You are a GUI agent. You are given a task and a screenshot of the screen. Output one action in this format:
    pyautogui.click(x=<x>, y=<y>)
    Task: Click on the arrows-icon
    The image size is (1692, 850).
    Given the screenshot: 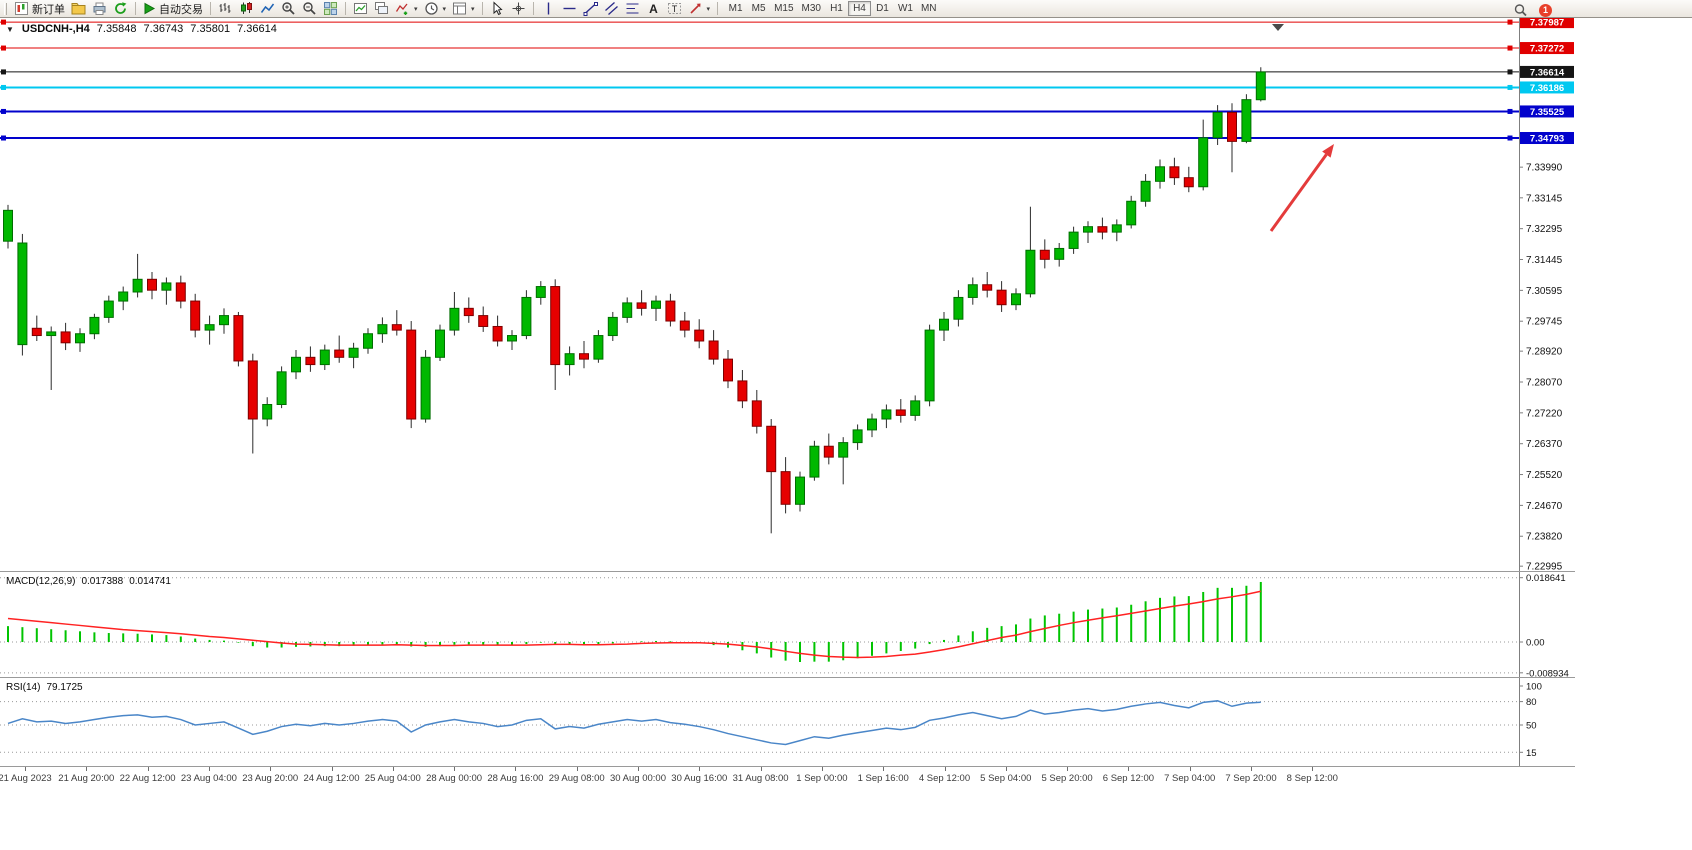 What is the action you would take?
    pyautogui.click(x=695, y=8)
    